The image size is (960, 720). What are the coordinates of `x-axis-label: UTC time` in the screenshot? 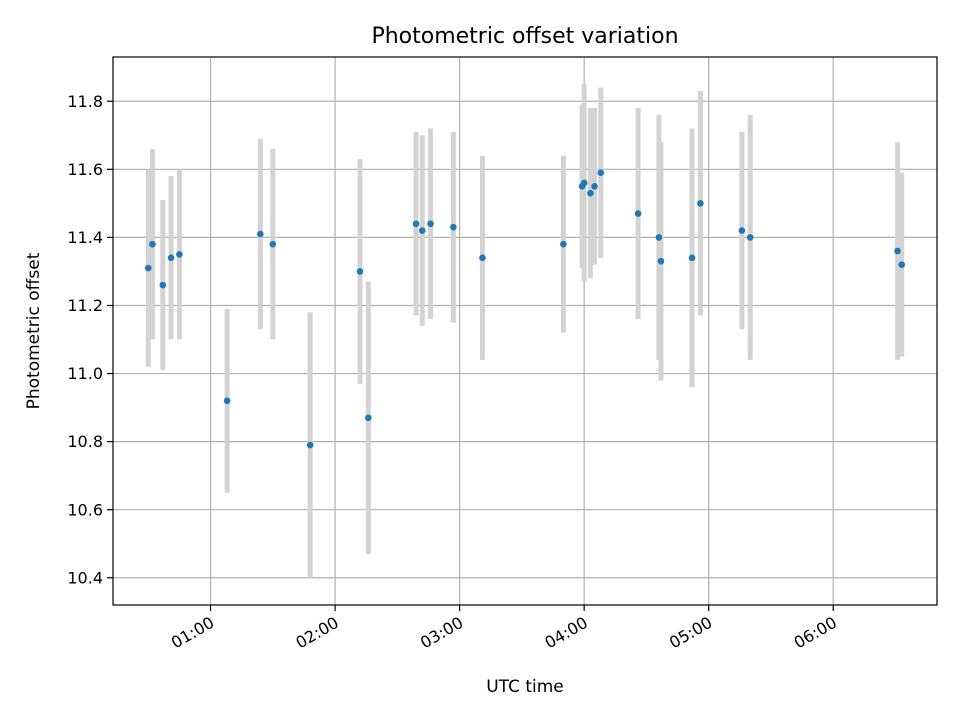 It's located at (525, 687).